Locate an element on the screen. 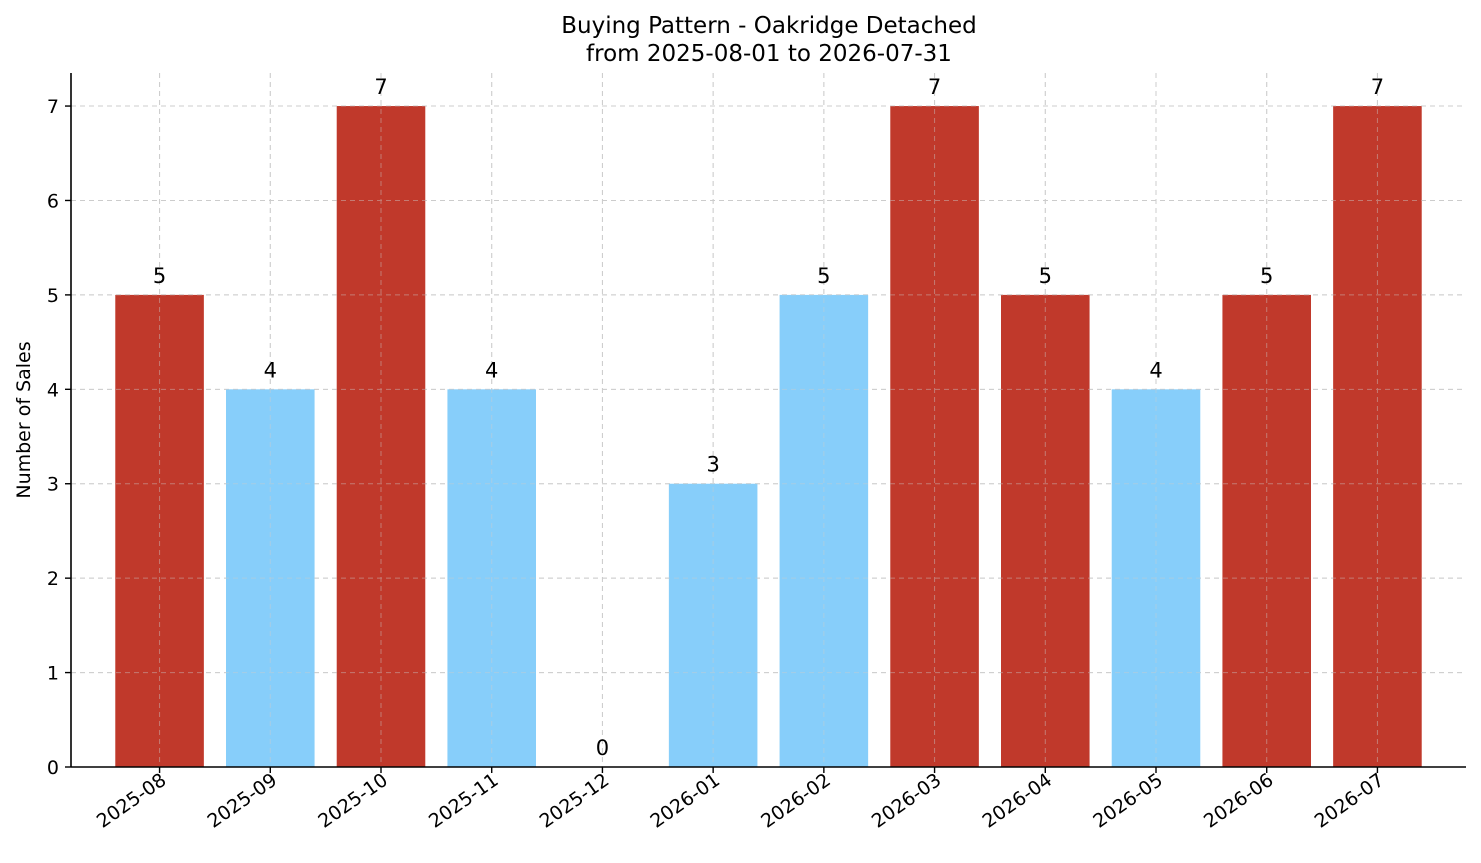 This screenshot has height=863, width=1481. x-tick-label: 2026-06 is located at coordinates (1239, 801).